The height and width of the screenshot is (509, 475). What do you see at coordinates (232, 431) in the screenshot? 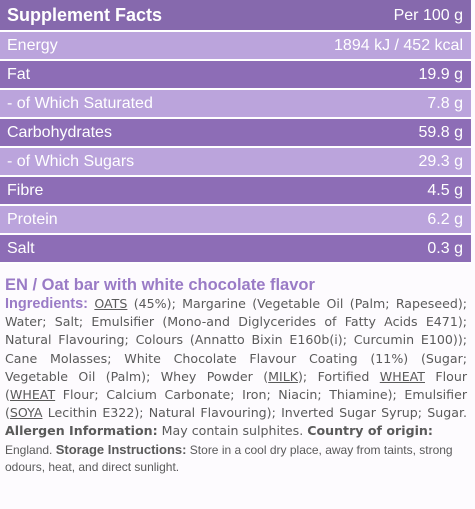
I see `allergen-information-text: May contain sulphites.` at bounding box center [232, 431].